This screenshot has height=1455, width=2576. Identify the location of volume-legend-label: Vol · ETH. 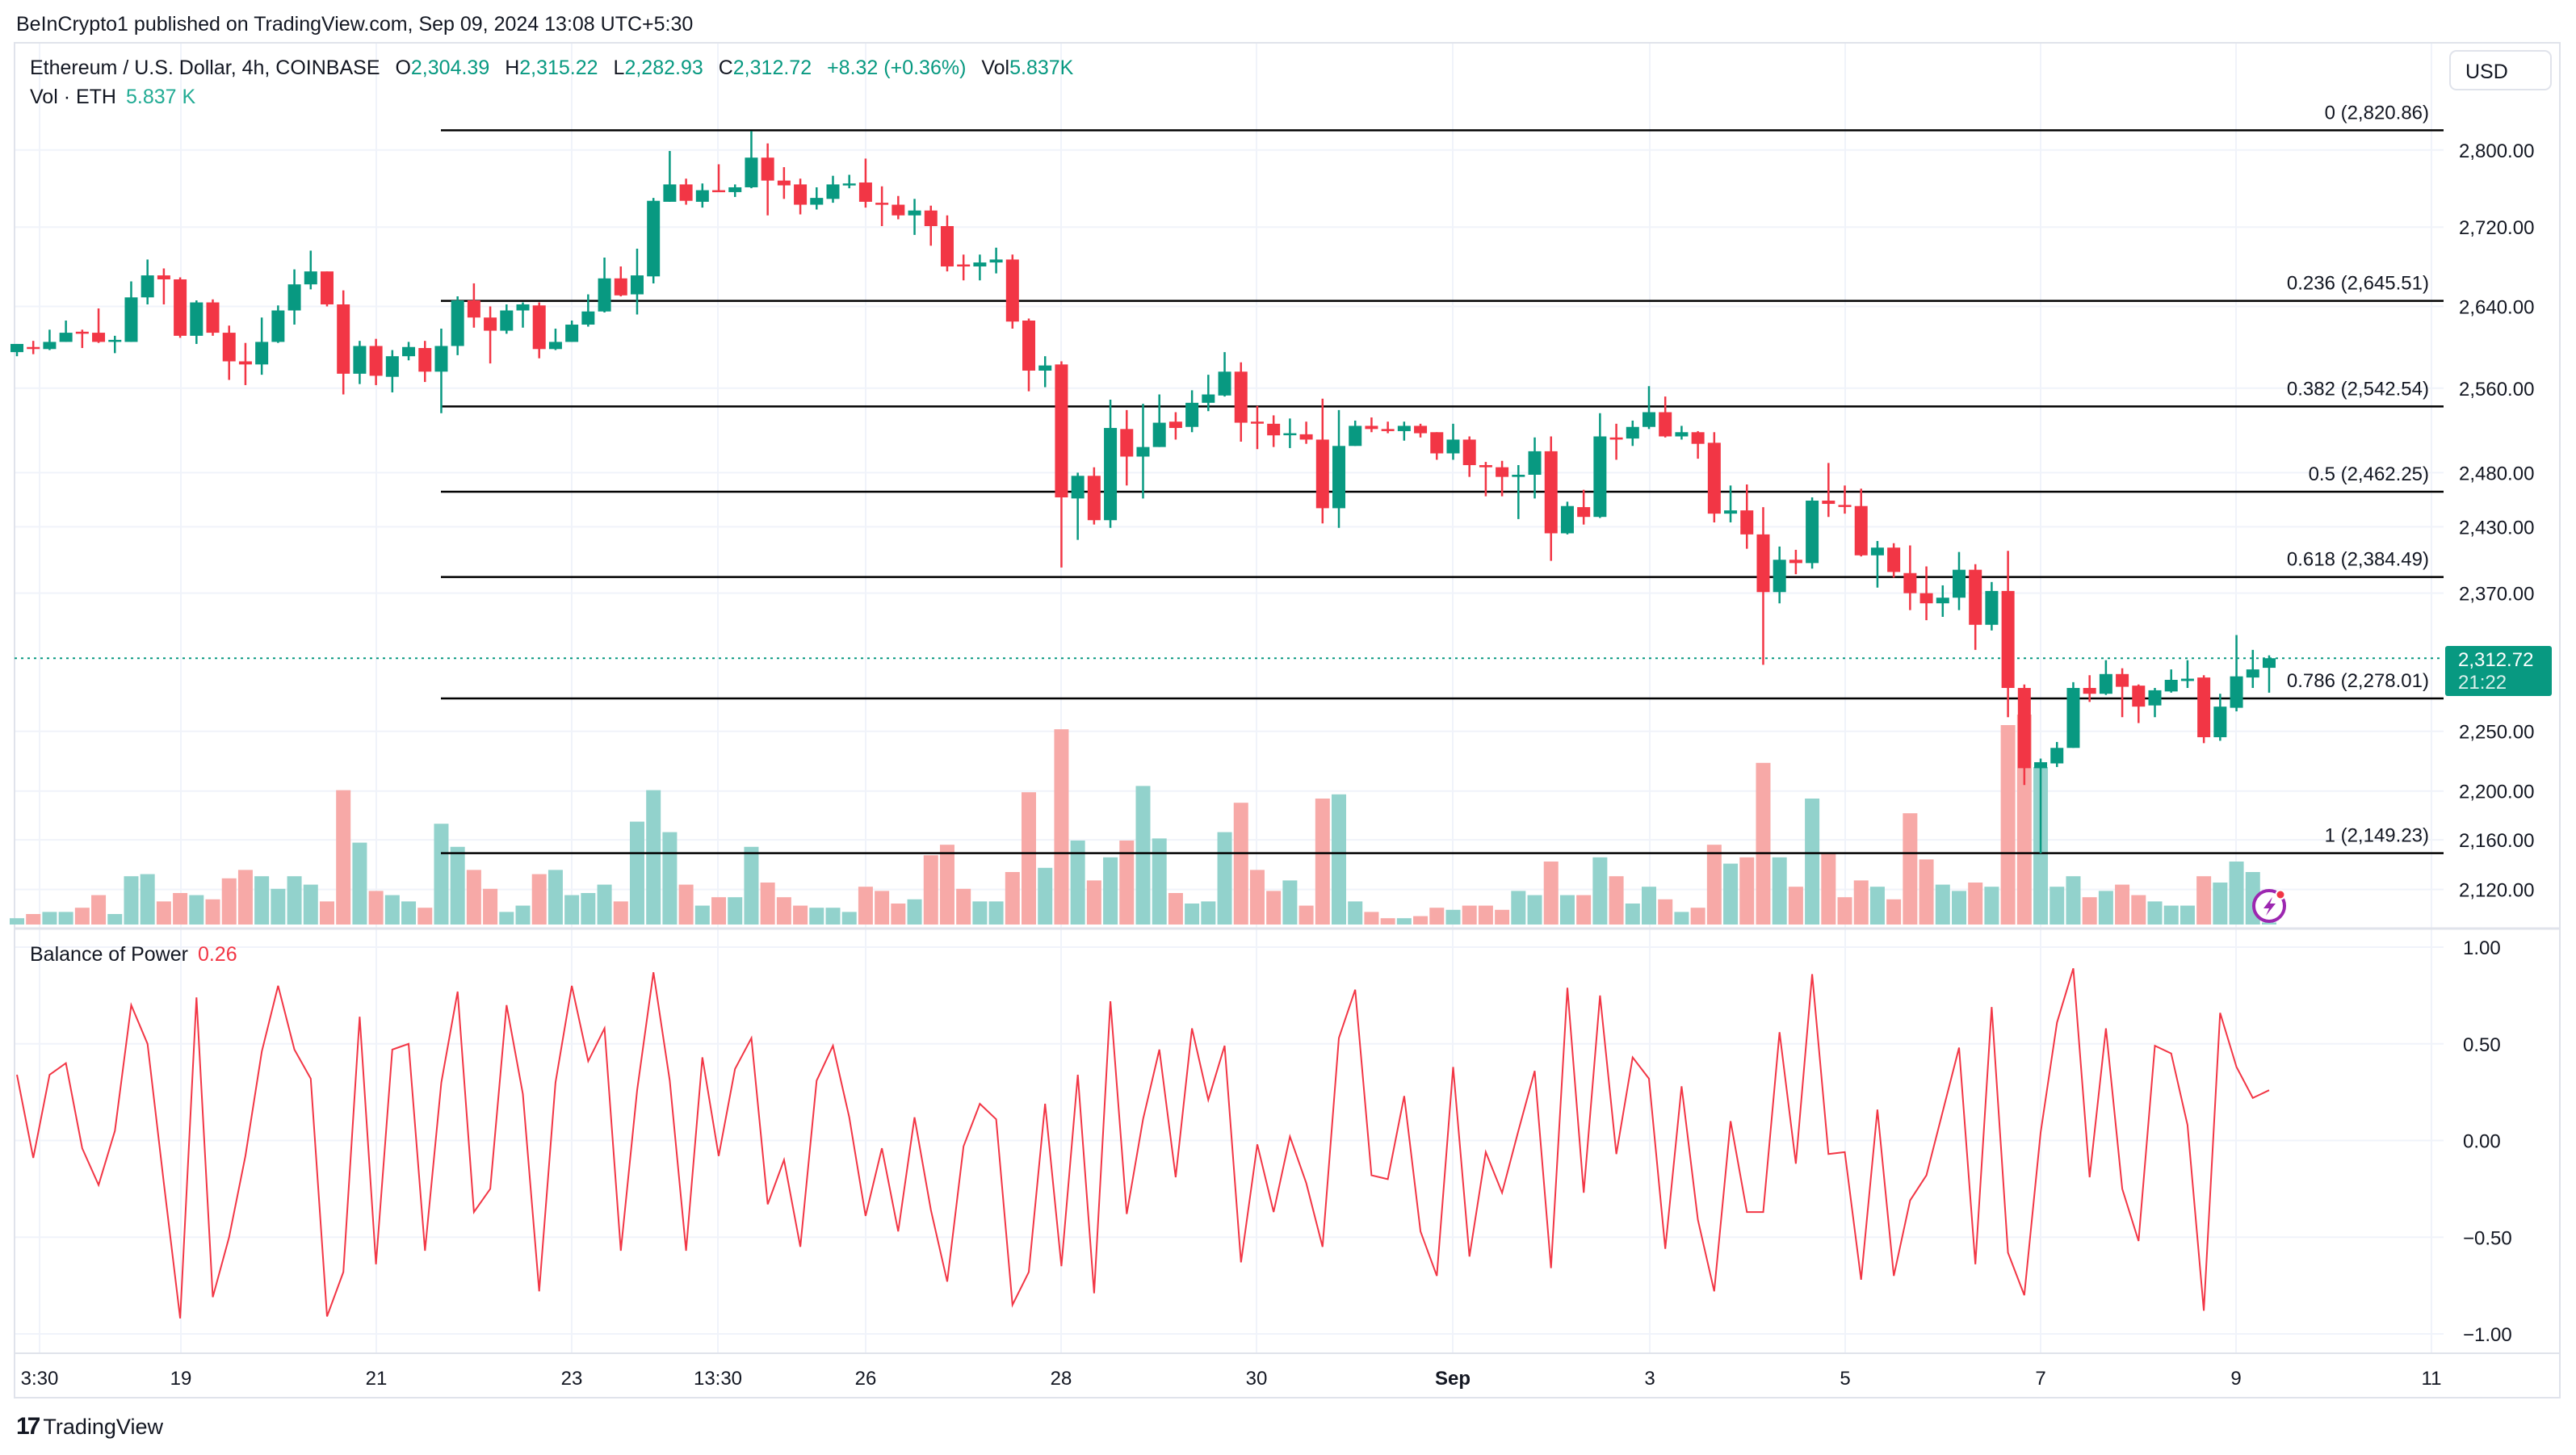
(73, 97).